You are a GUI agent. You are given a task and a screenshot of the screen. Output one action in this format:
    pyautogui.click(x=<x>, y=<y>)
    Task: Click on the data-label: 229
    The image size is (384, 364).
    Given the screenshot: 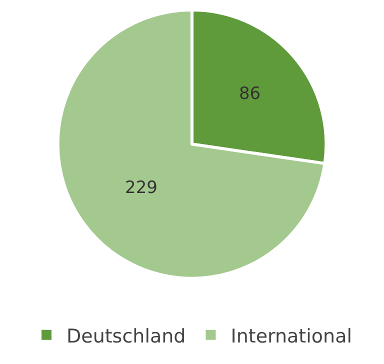 What is the action you would take?
    pyautogui.click(x=141, y=188)
    